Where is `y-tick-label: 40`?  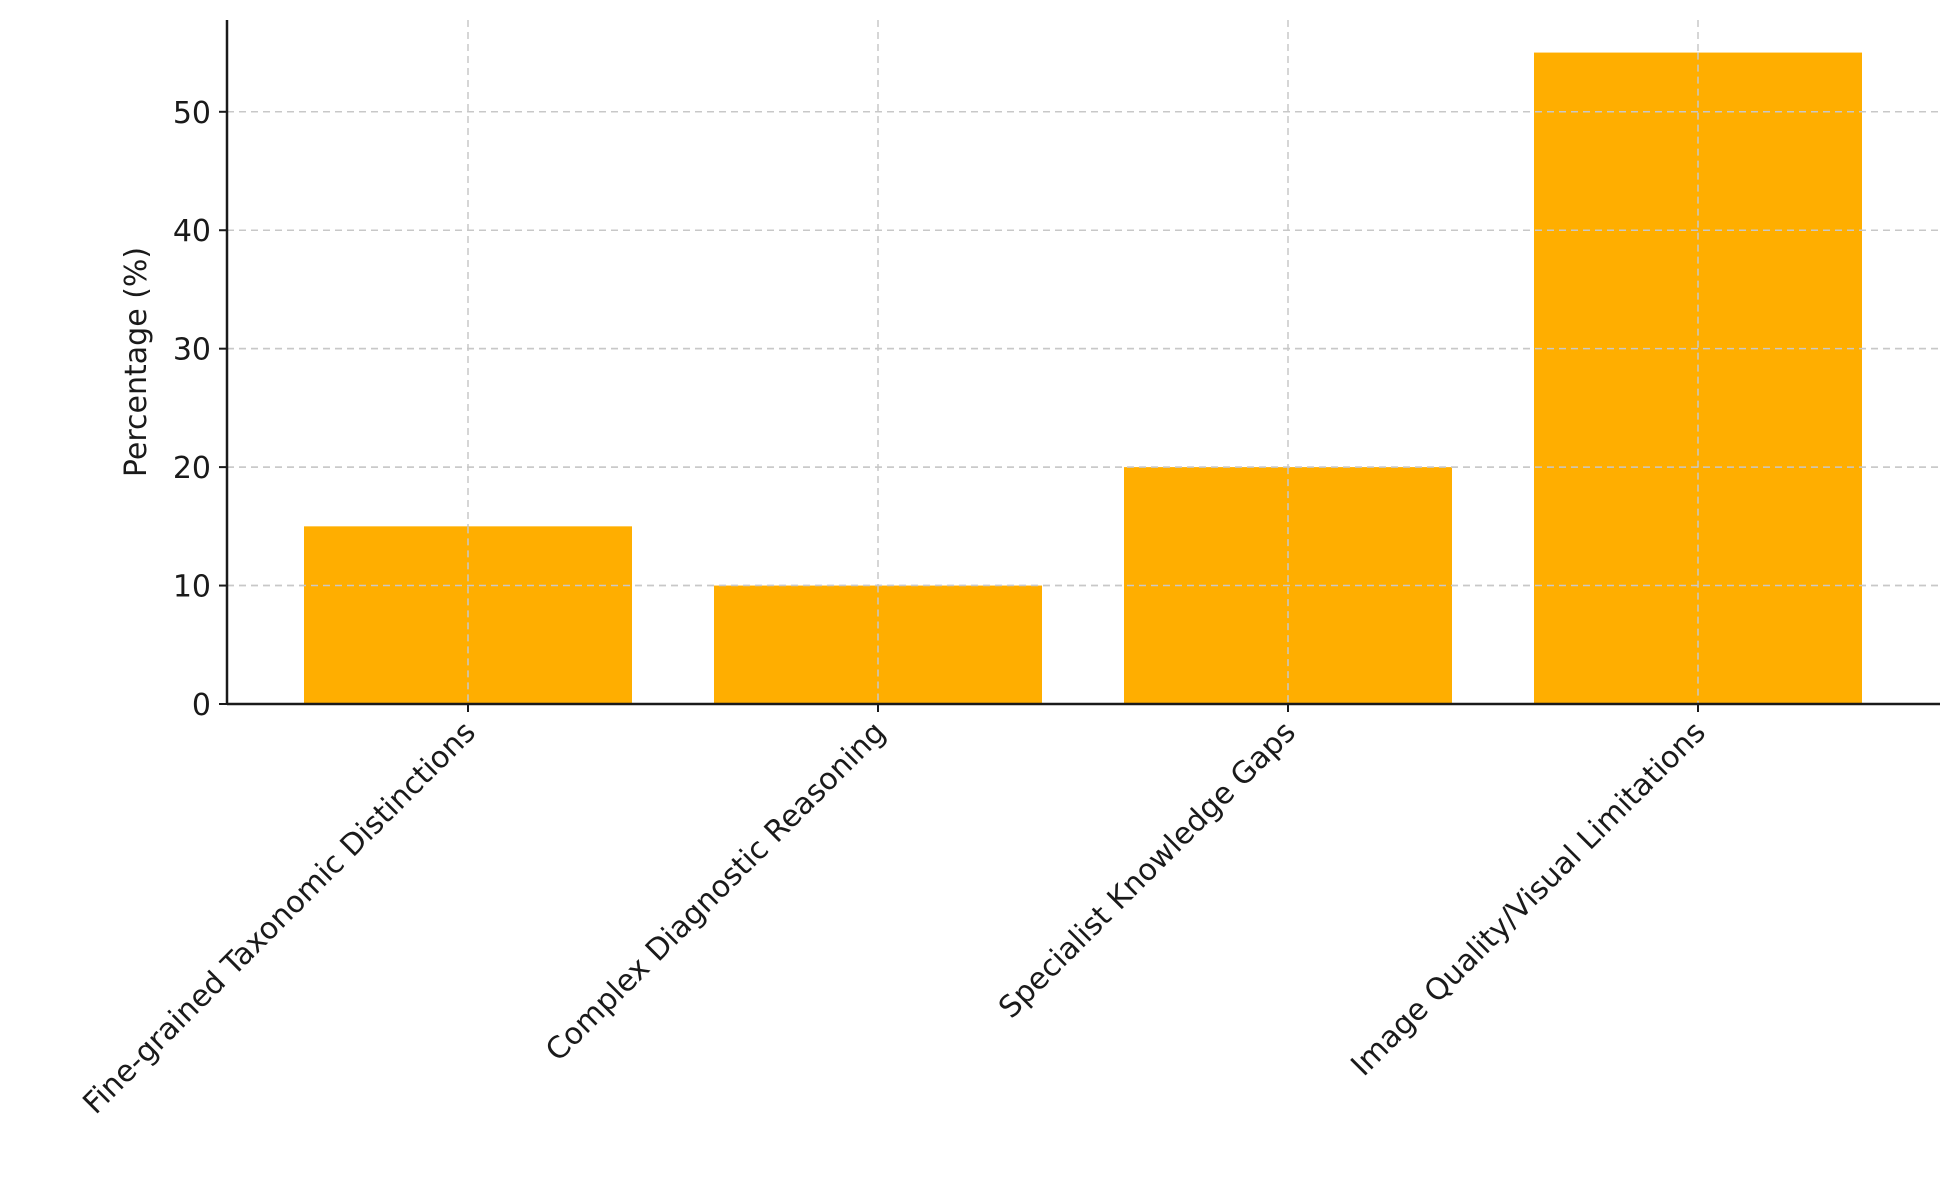
y-tick-label: 40 is located at coordinates (192, 231).